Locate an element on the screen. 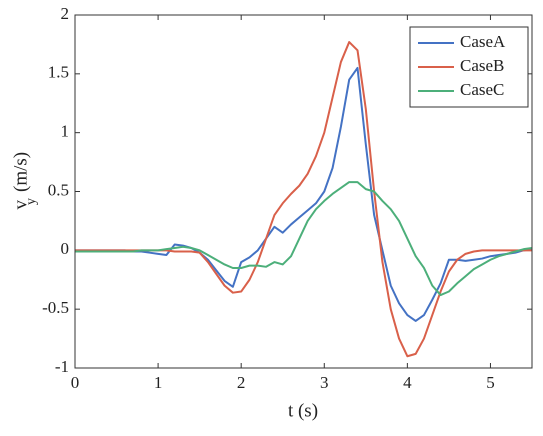 Image resolution: width=543 pixels, height=436 pixels. legend-label: CaseC is located at coordinates (482, 89).